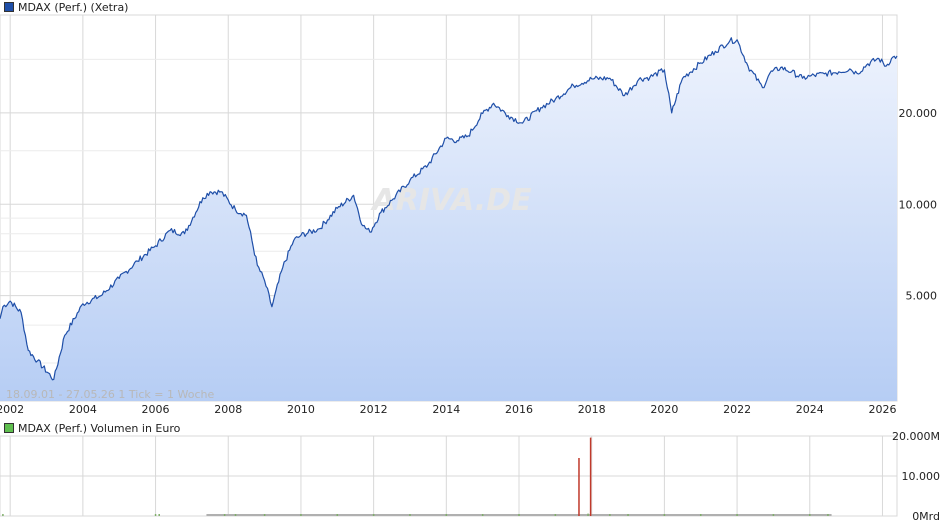 This screenshot has height=526, width=940. I want to click on watermark-text: ARIVA.DE, so click(451, 200).